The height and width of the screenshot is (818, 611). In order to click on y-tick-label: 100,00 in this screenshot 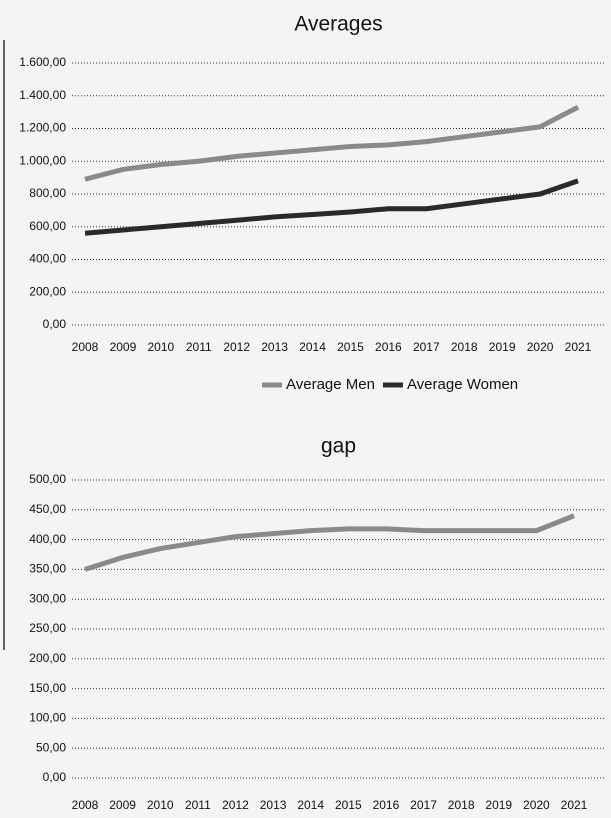, I will do `click(47, 718)`.